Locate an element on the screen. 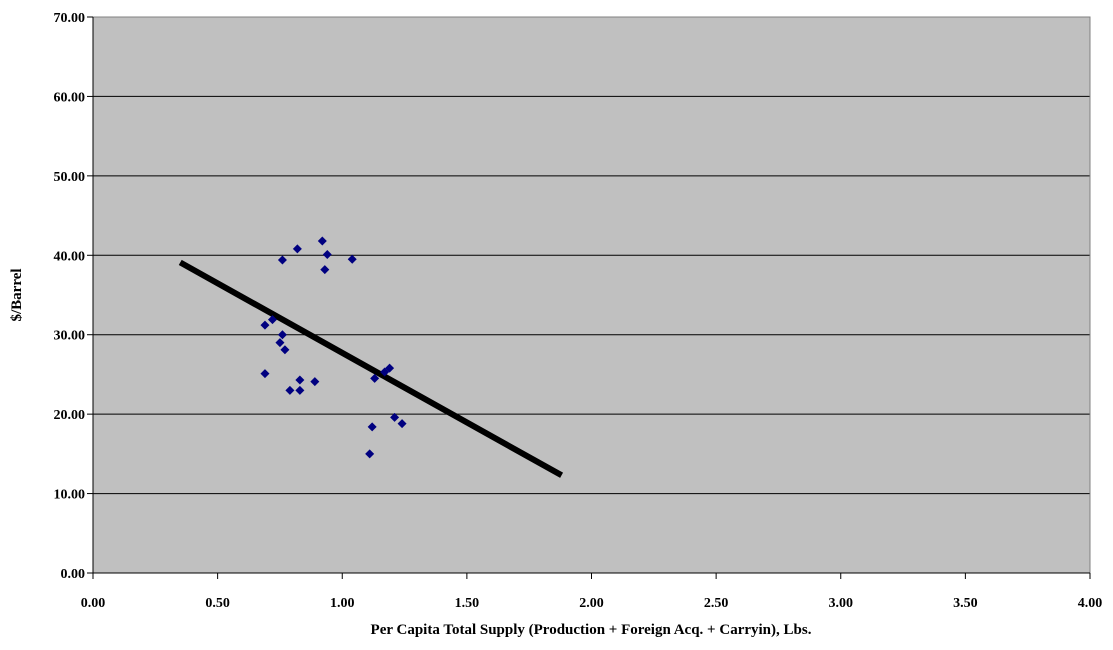  y-tick-label: 40.00 is located at coordinates (70, 256).